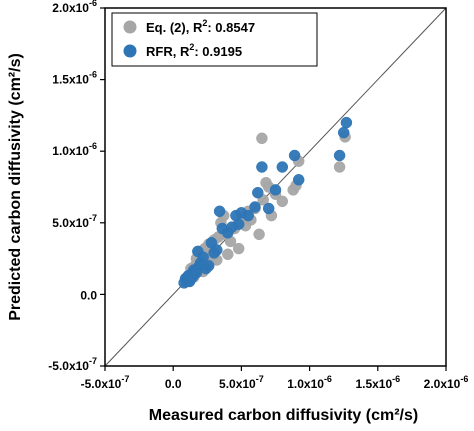  What do you see at coordinates (218, 51) in the screenshot?
I see `legend-label-1-value: : 0.9195` at bounding box center [218, 51].